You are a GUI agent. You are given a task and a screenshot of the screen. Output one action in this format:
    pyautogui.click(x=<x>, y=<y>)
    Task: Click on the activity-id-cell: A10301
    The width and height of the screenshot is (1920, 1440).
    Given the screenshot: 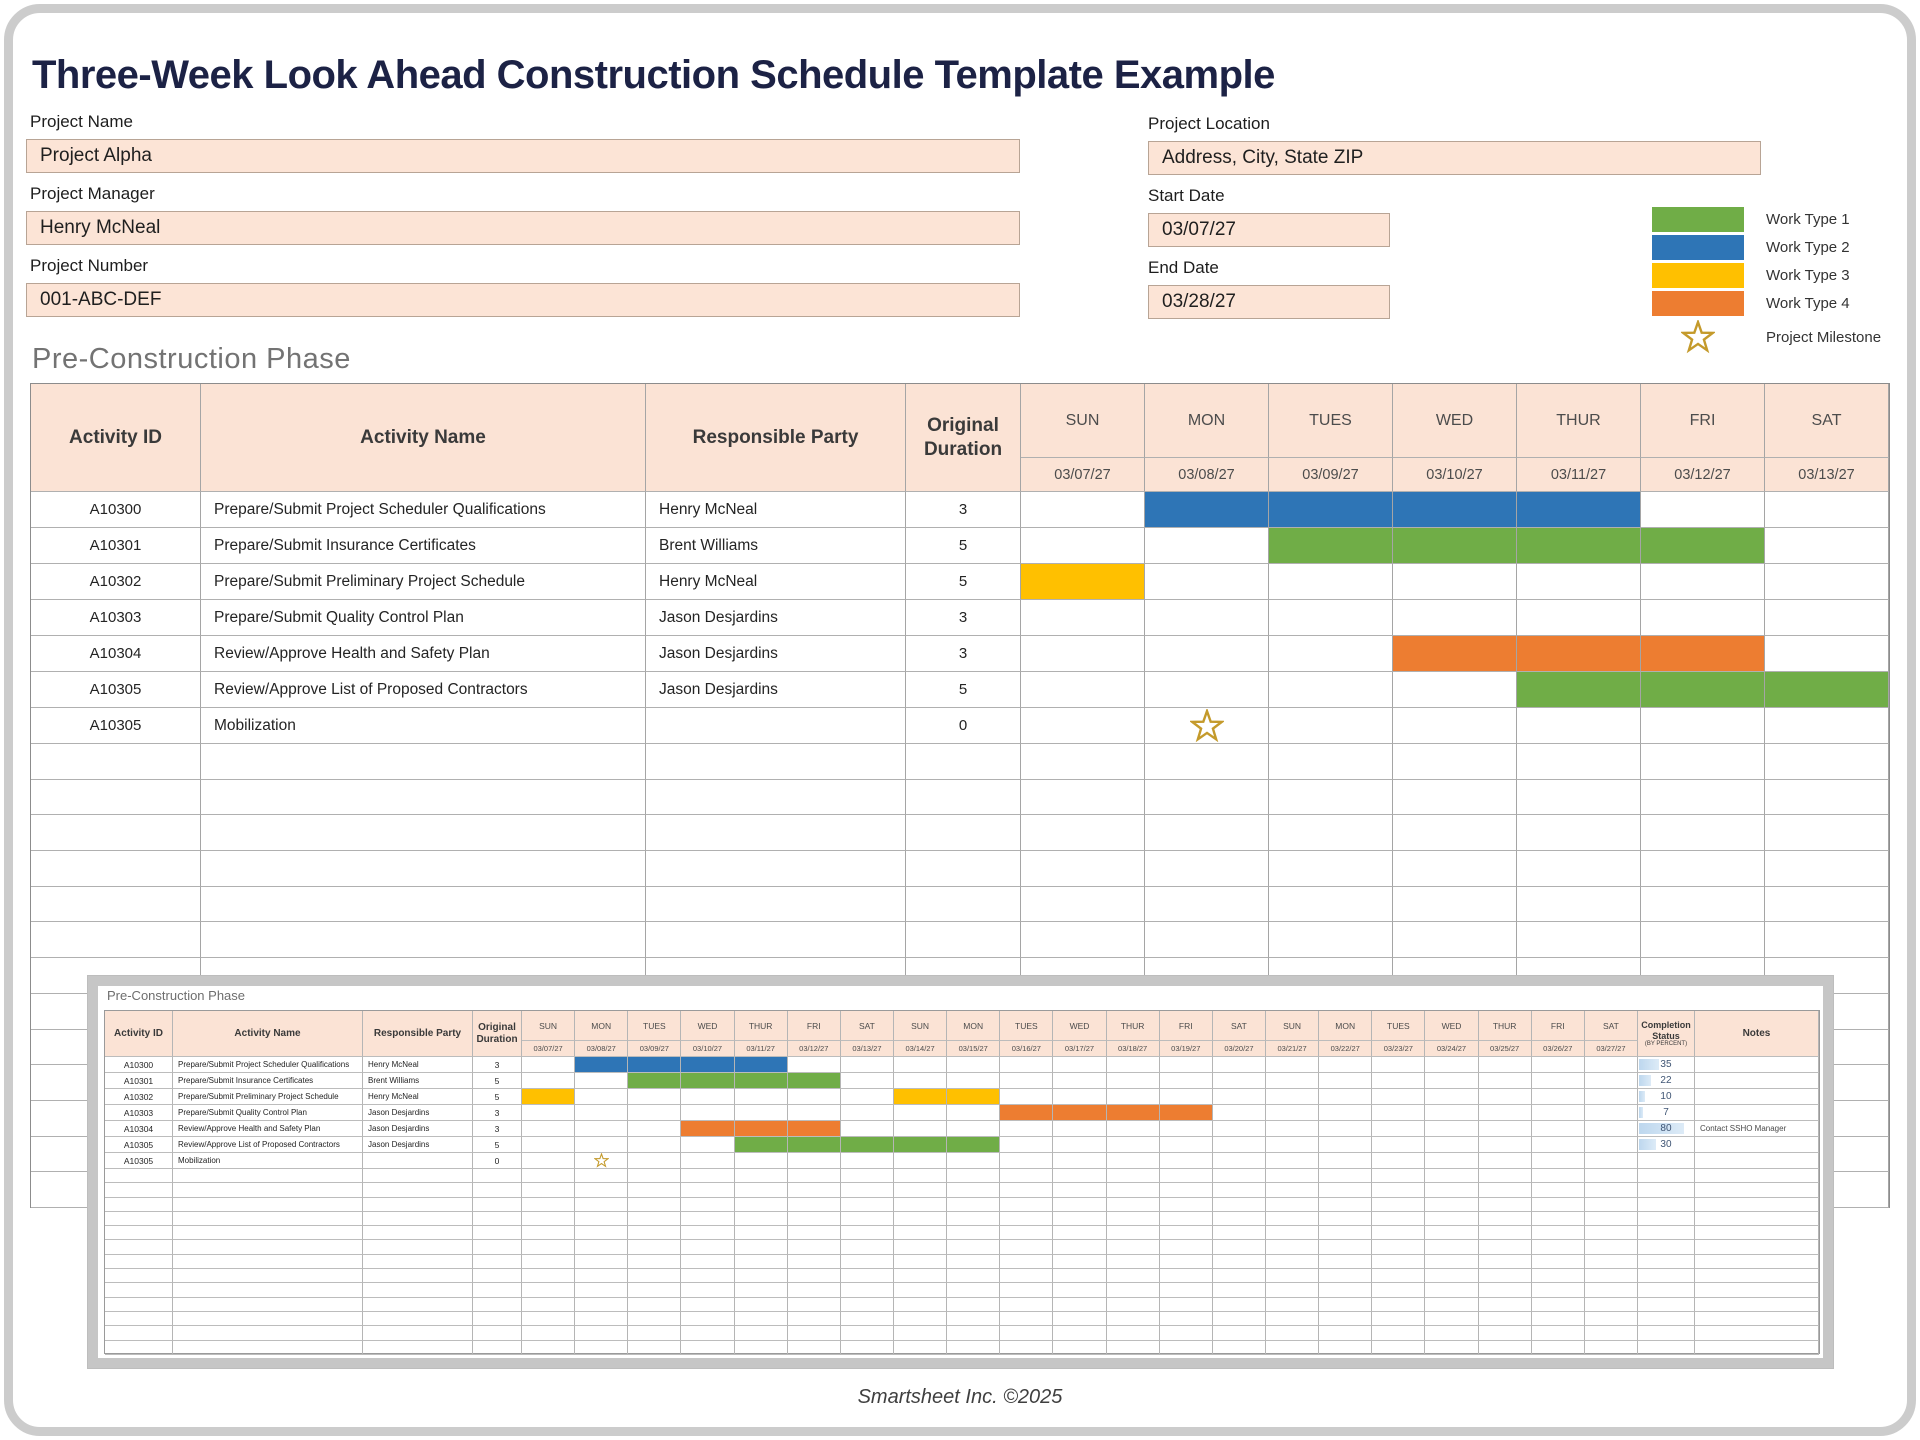 What is the action you would take?
    pyautogui.click(x=139, y=1081)
    